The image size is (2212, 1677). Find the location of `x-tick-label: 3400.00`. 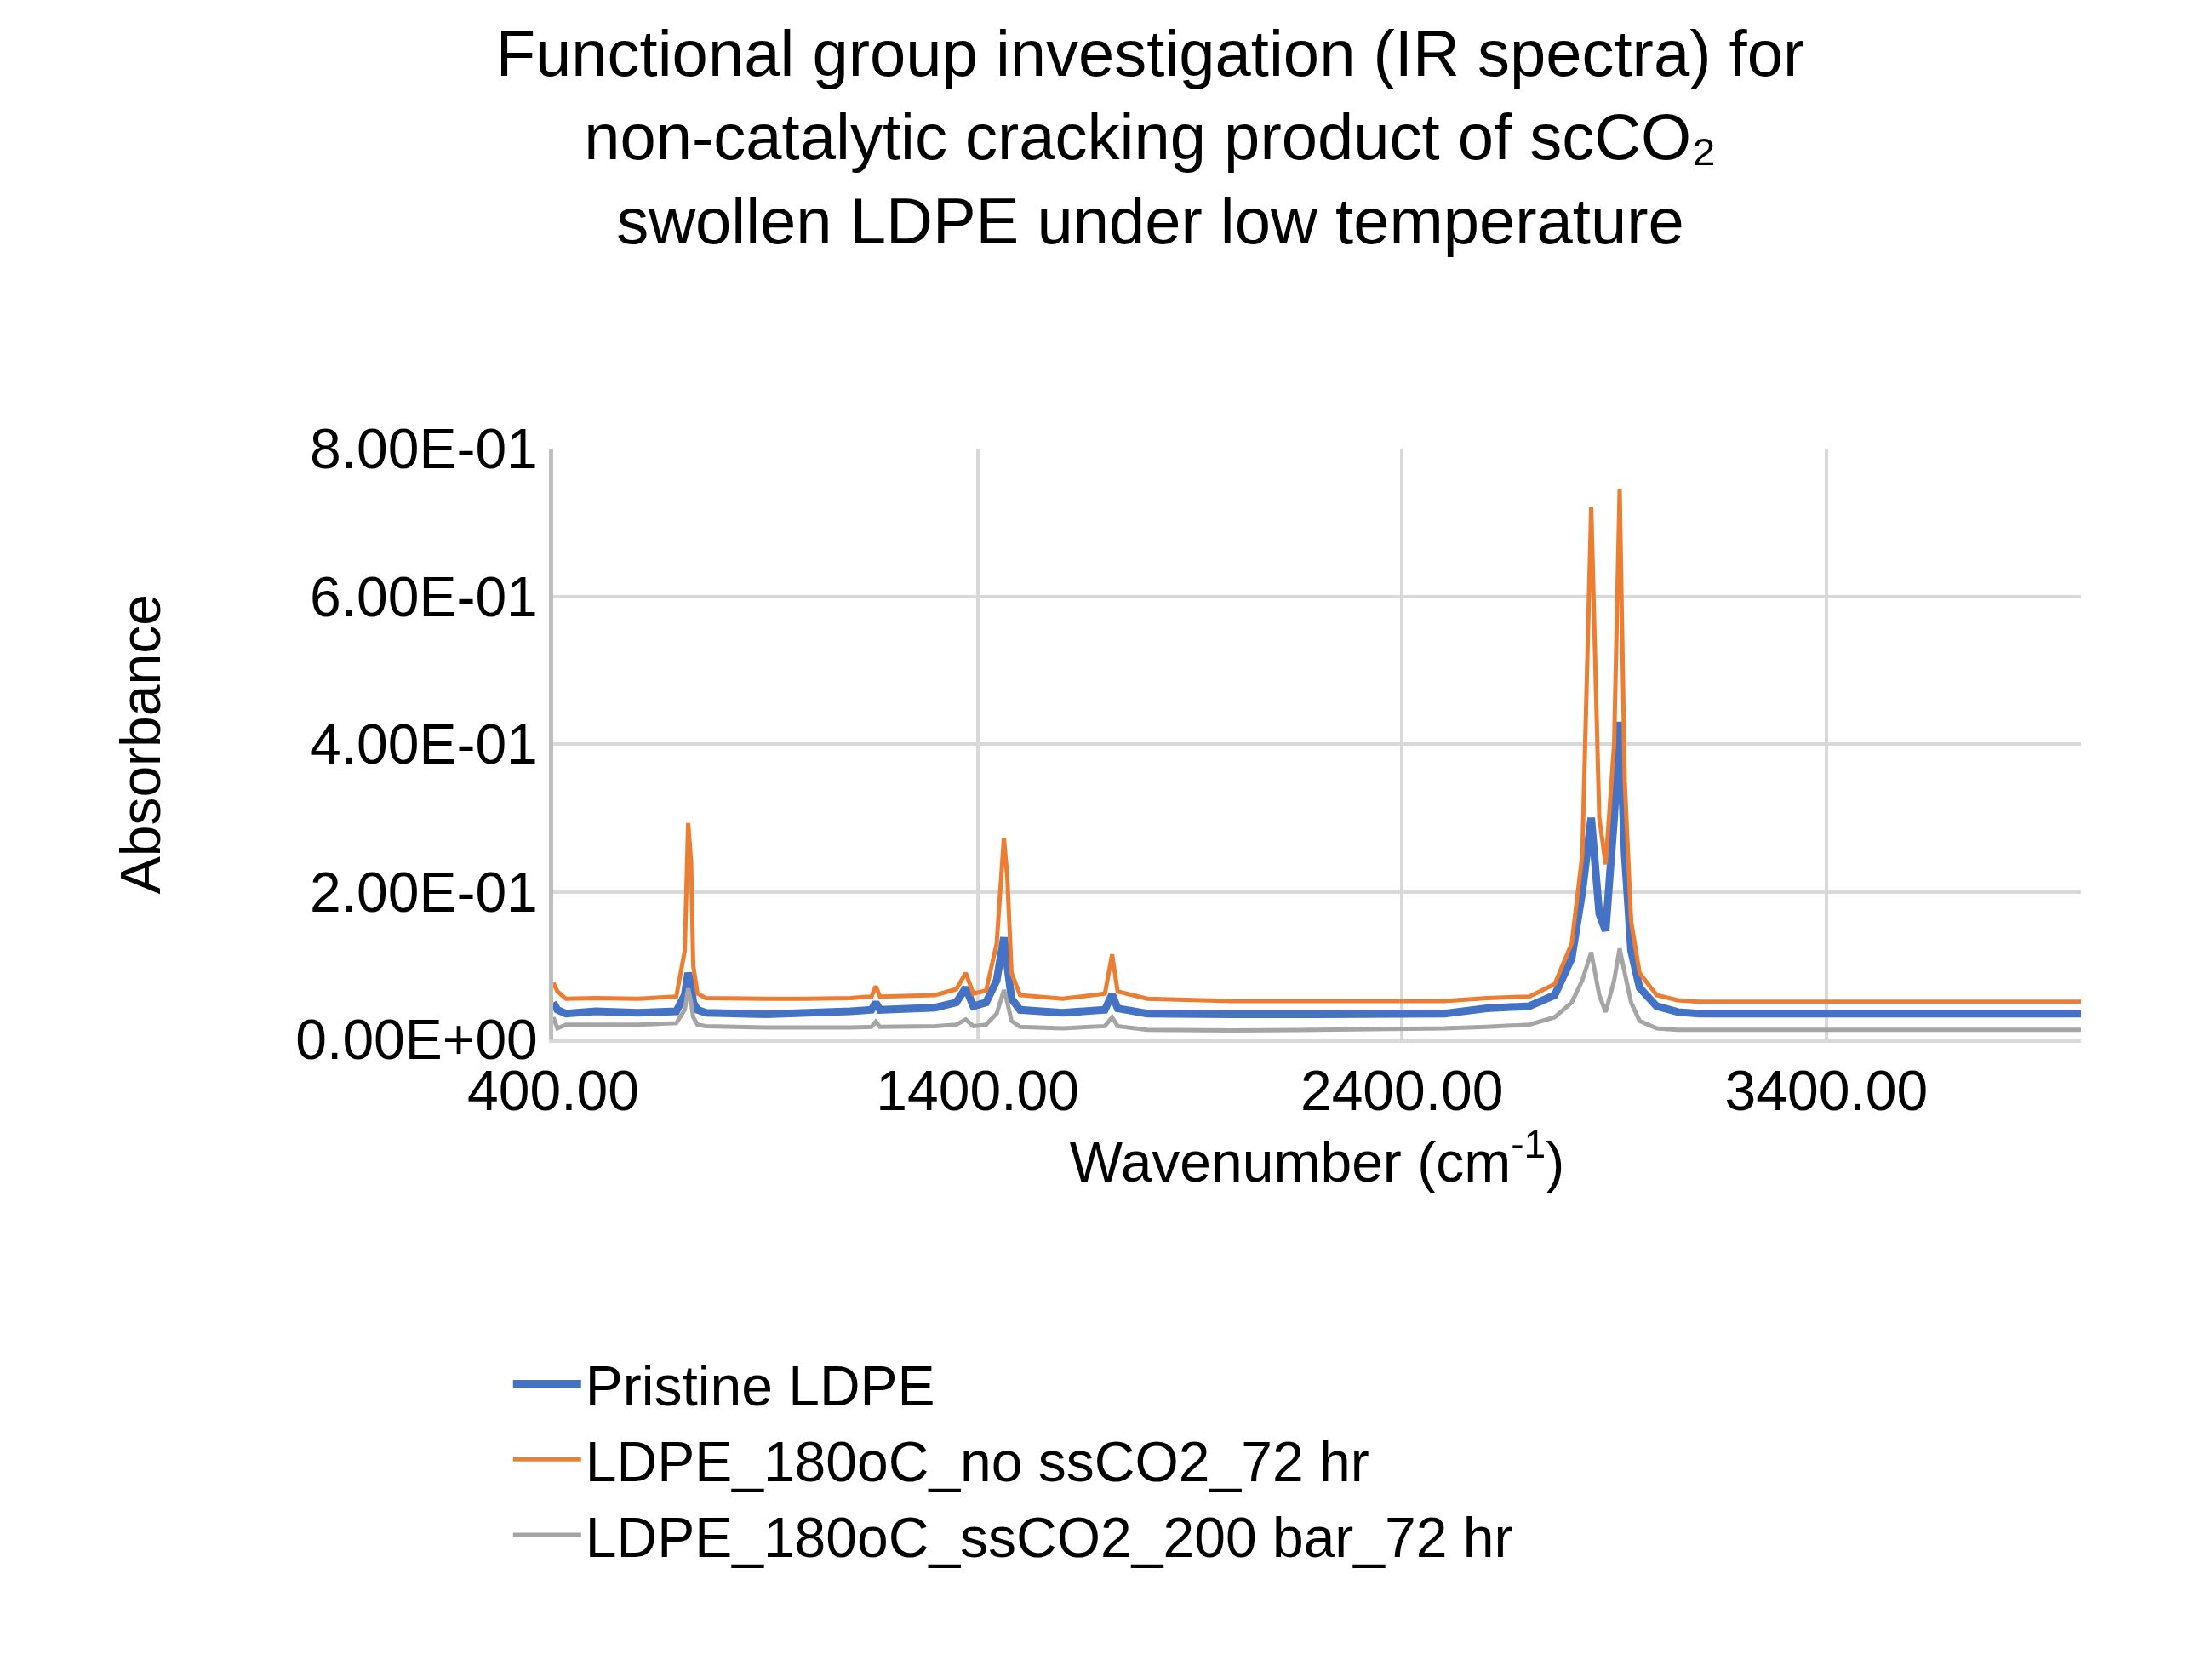

x-tick-label: 3400.00 is located at coordinates (1826, 1091).